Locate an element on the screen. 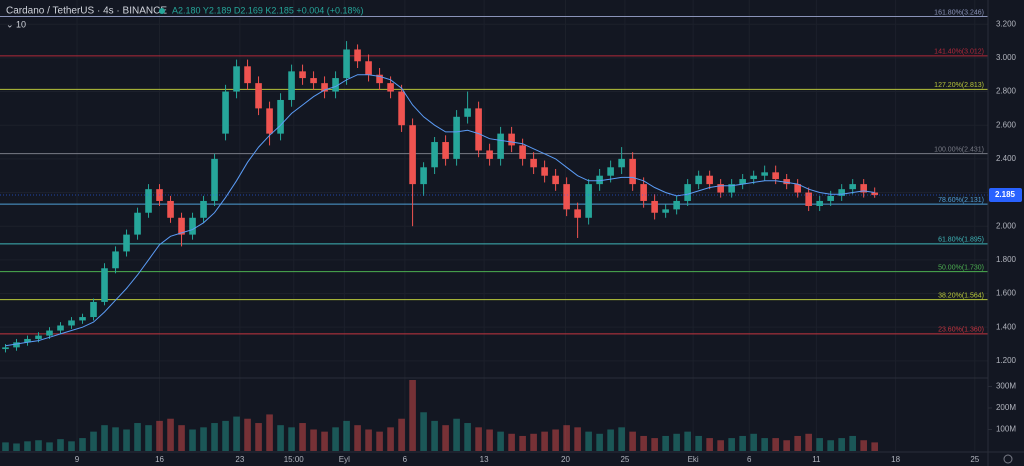  last-price-box is located at coordinates (1005, 195).